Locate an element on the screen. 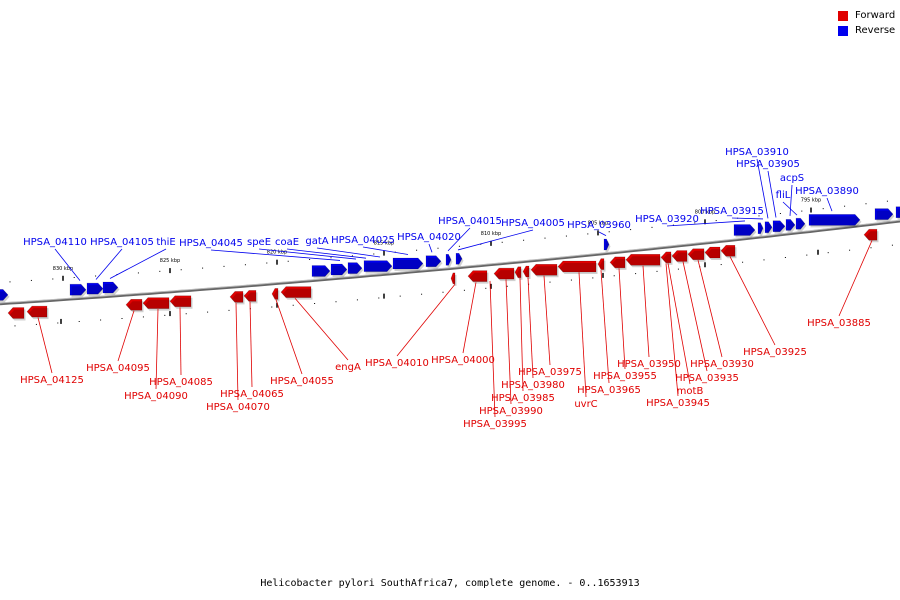  forward-gene-label: HPSA_04125 is located at coordinates (52, 380).